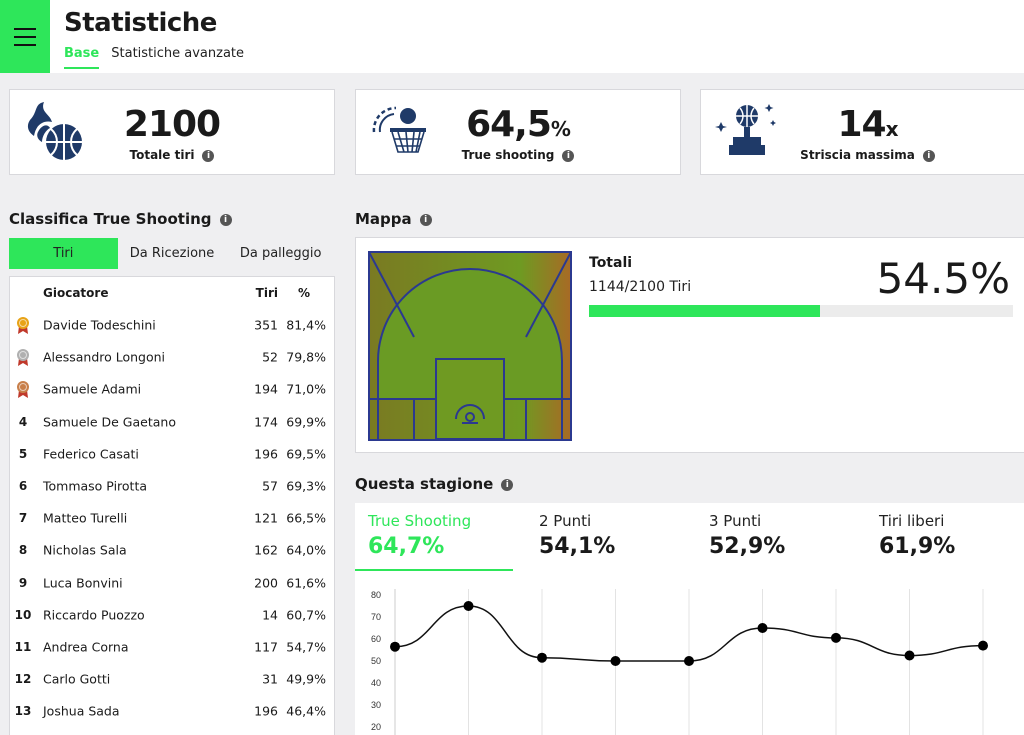 This screenshot has width=1024, height=735. Describe the element at coordinates (270, 615) in the screenshot. I see `player-shots: 14` at that location.